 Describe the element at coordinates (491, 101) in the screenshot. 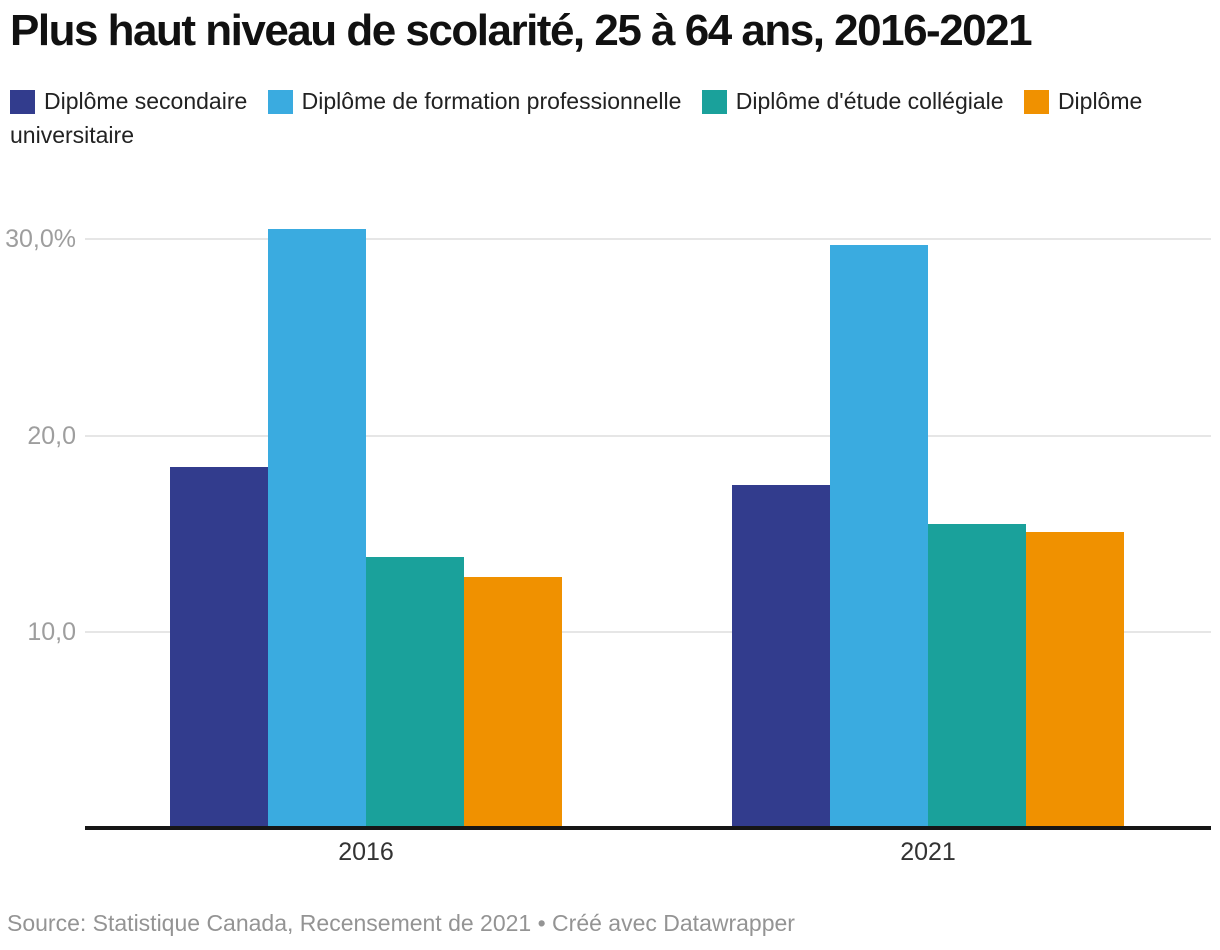

I see `legend-label: Diplôme de formation professionnelle` at that location.